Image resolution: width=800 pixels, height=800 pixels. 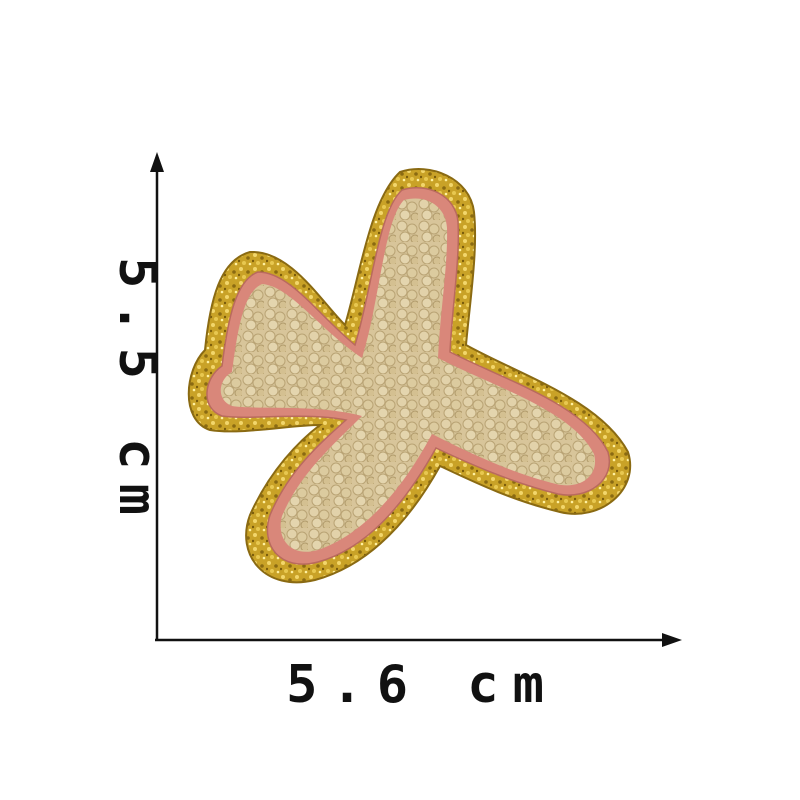 I want to click on height-label: 5.5 cm, so click(x=137, y=393).